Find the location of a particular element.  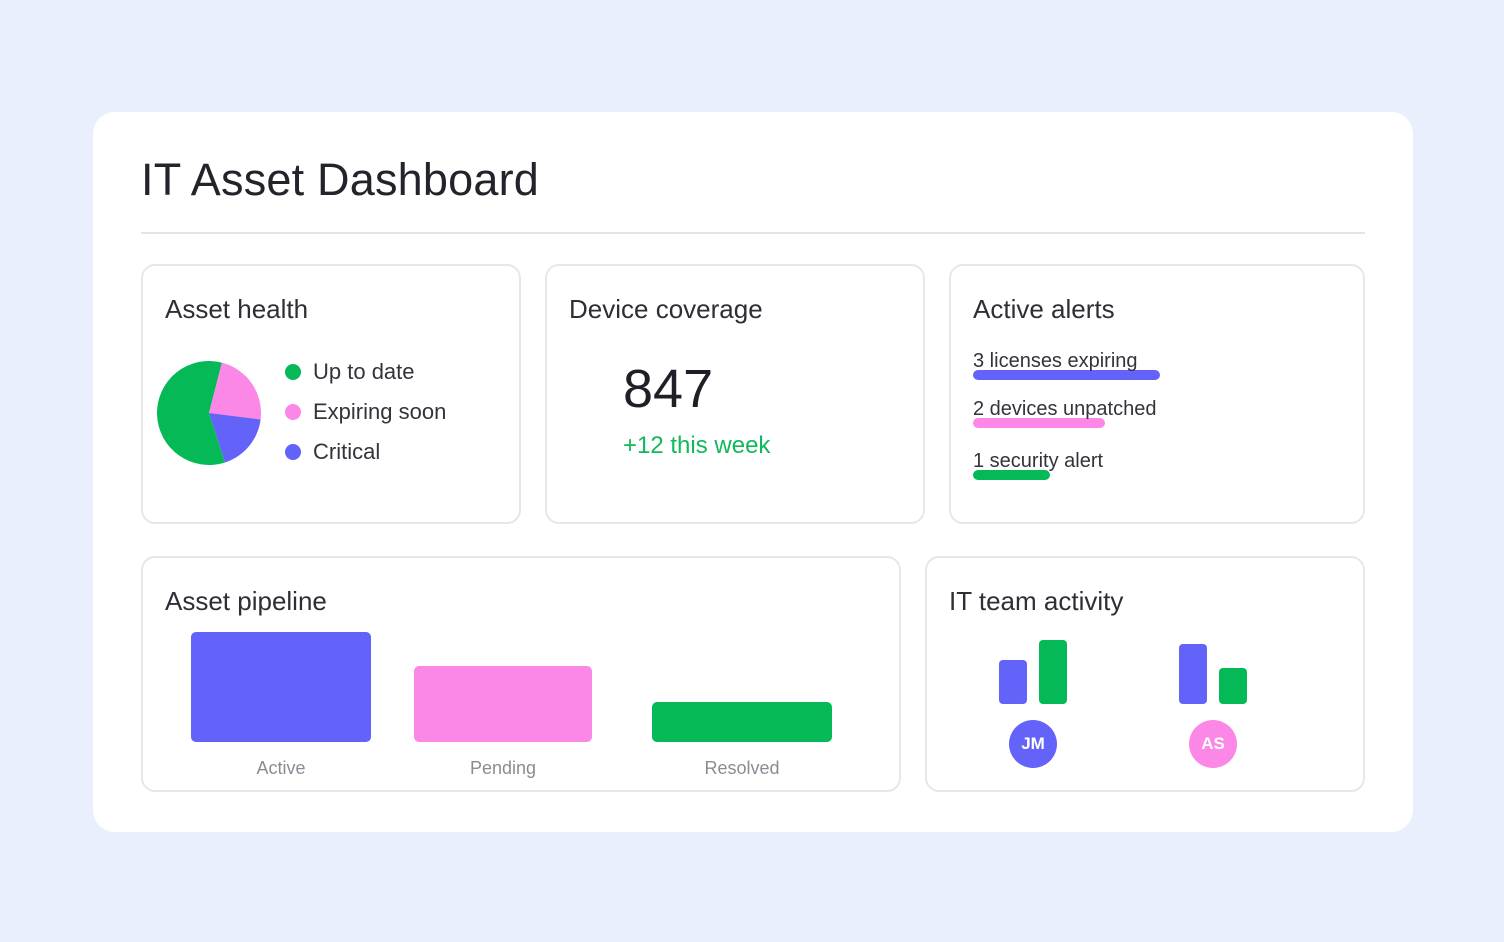

asset-health-legend: Up to date Expiring soon Critical is located at coordinates (365, 412).